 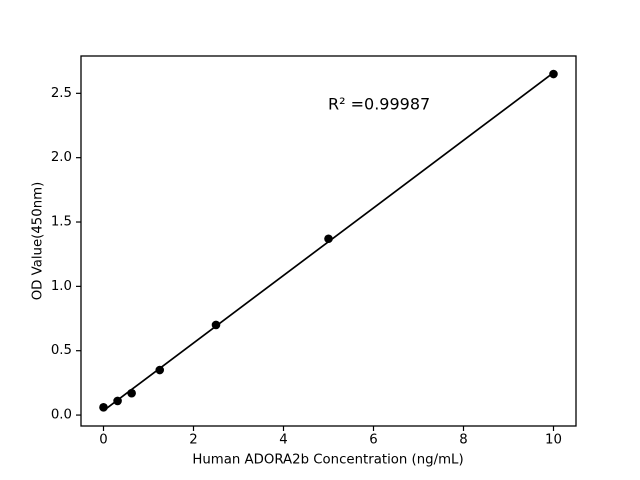 What do you see at coordinates (61, 286) in the screenshot?
I see `y-tick-label: 1.0` at bounding box center [61, 286].